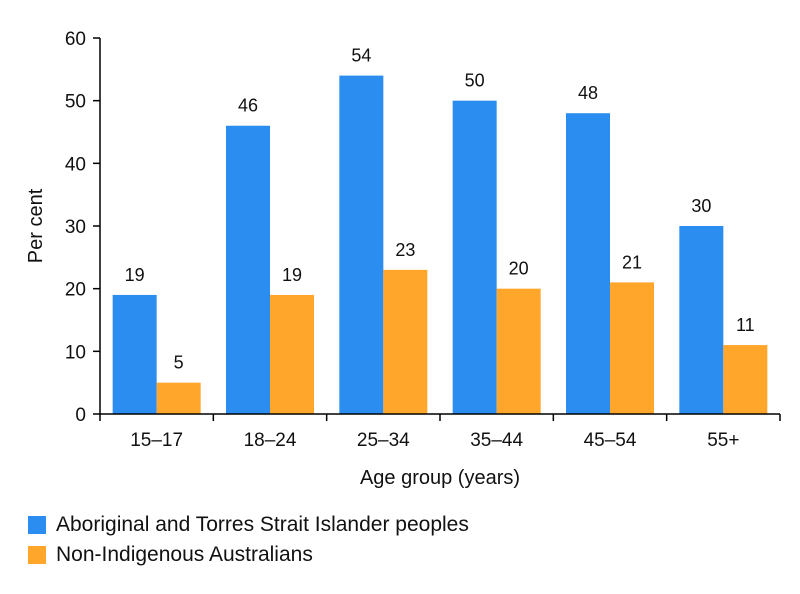 Image resolution: width=800 pixels, height=594 pixels. I want to click on bar-aboriginal-18–24, so click(248, 269).